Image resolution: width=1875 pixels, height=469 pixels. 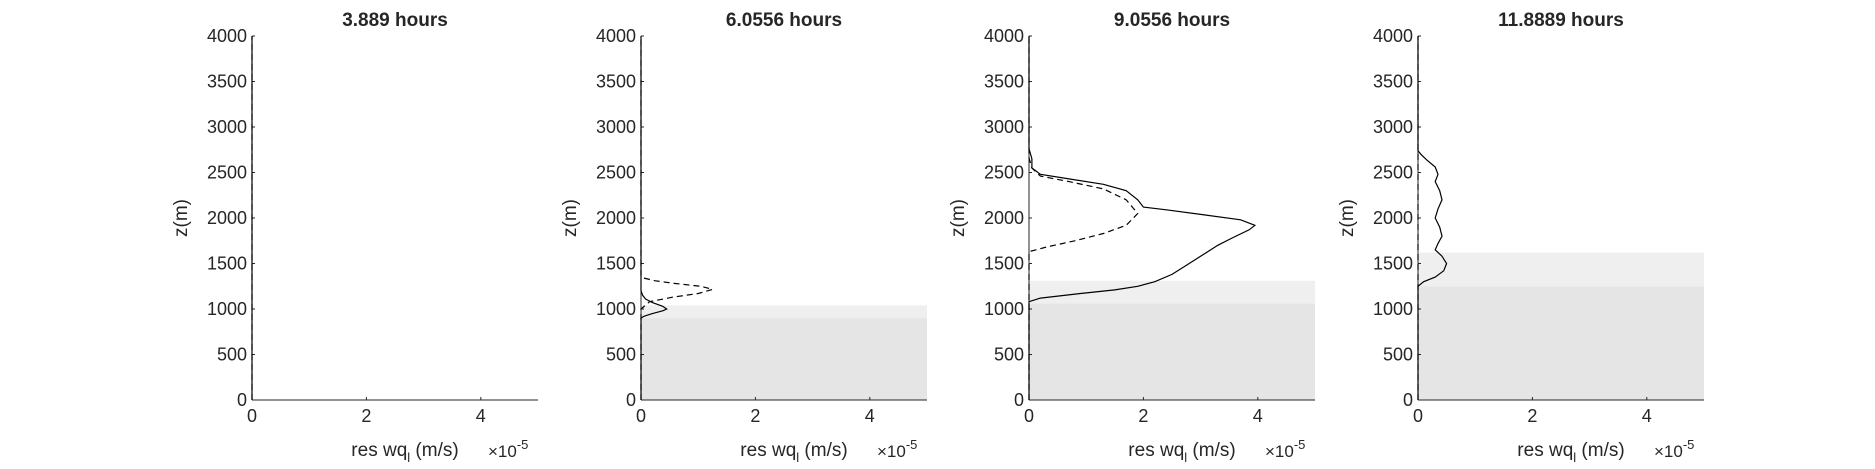 I want to click on chart-title: 6.0556 hours, so click(x=784, y=20).